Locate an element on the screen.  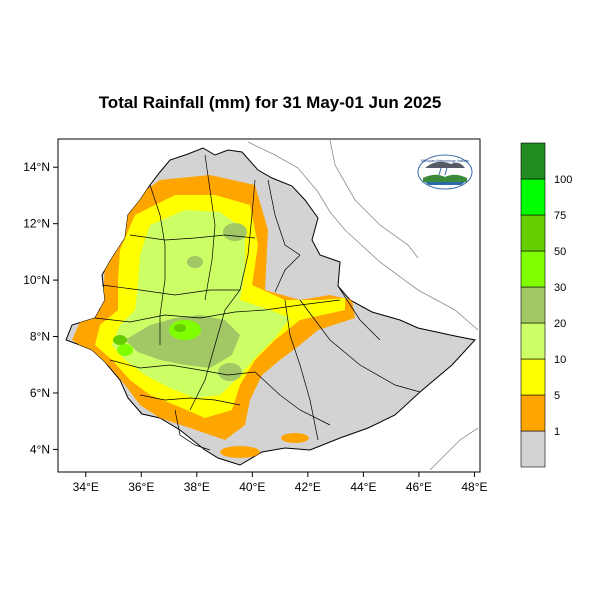
rain-50-75mm is located at coordinates (149, 334).